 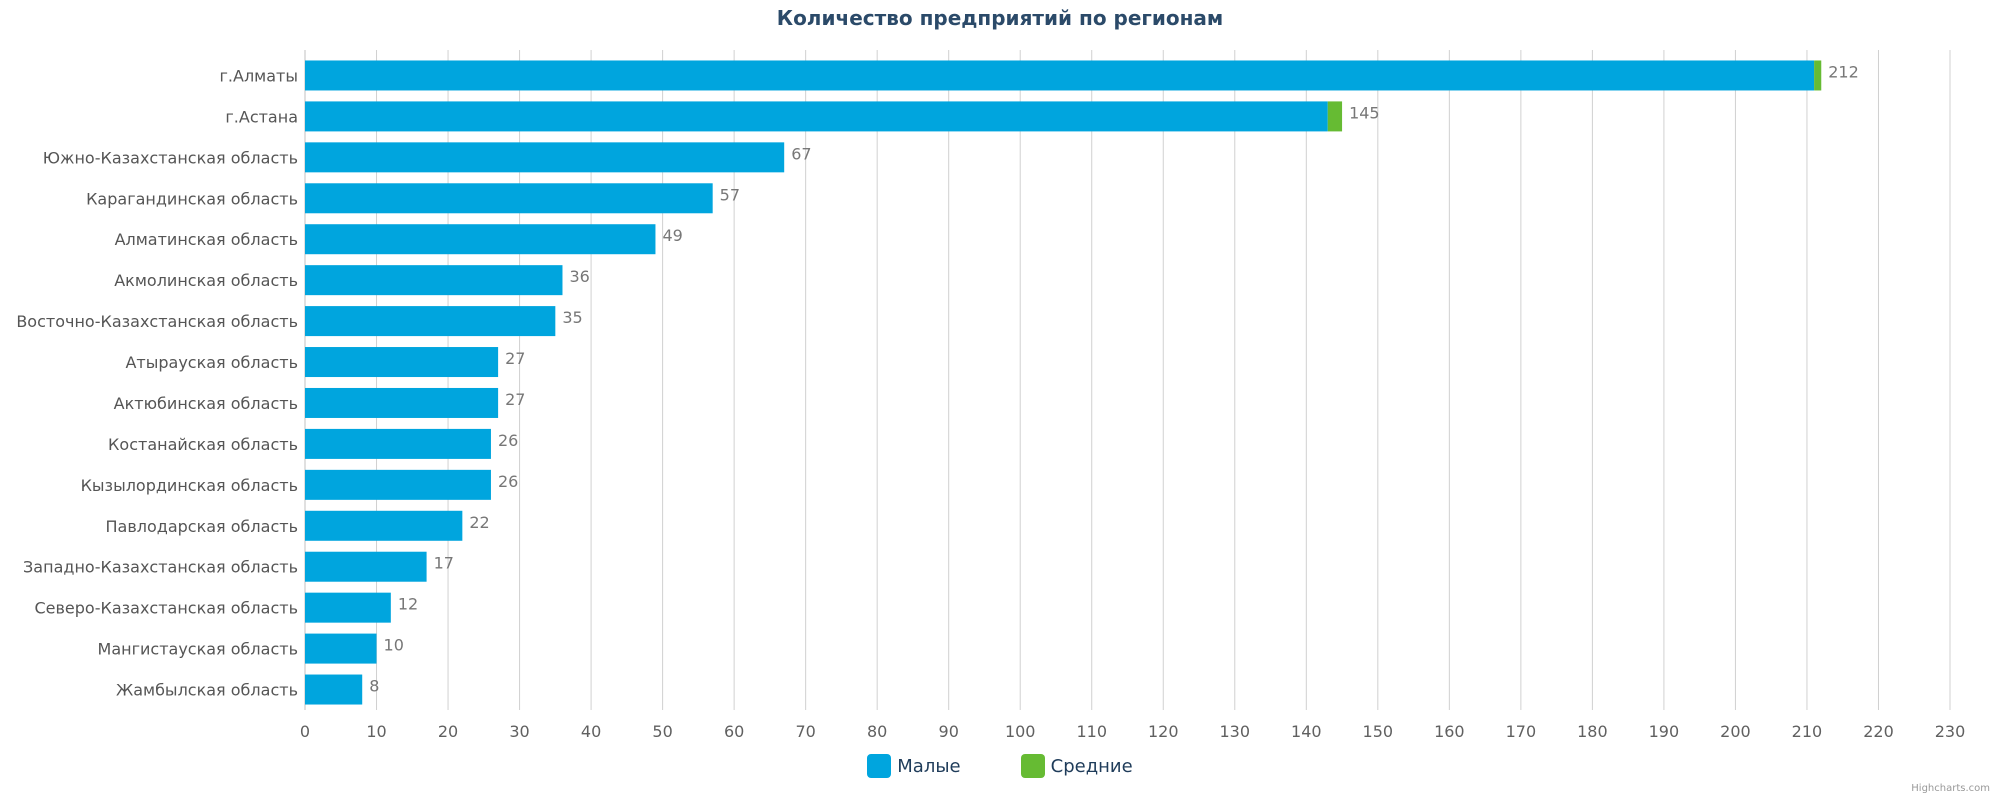 What do you see at coordinates (201, 526) in the screenshot?
I see `category-label: Павлодарская область` at bounding box center [201, 526].